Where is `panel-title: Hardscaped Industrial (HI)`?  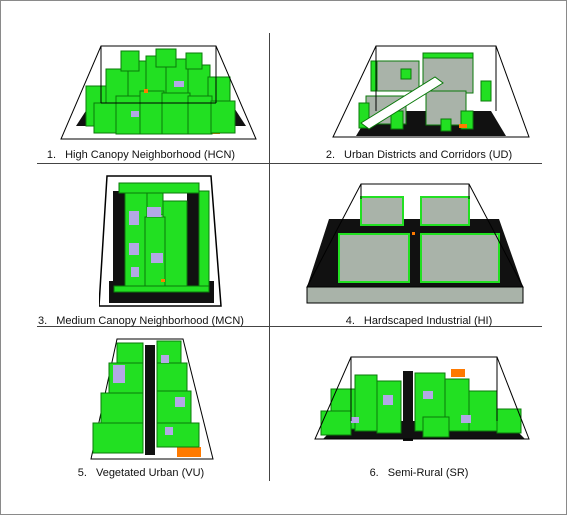 panel-title: Hardscaped Industrial (HI) is located at coordinates (428, 321).